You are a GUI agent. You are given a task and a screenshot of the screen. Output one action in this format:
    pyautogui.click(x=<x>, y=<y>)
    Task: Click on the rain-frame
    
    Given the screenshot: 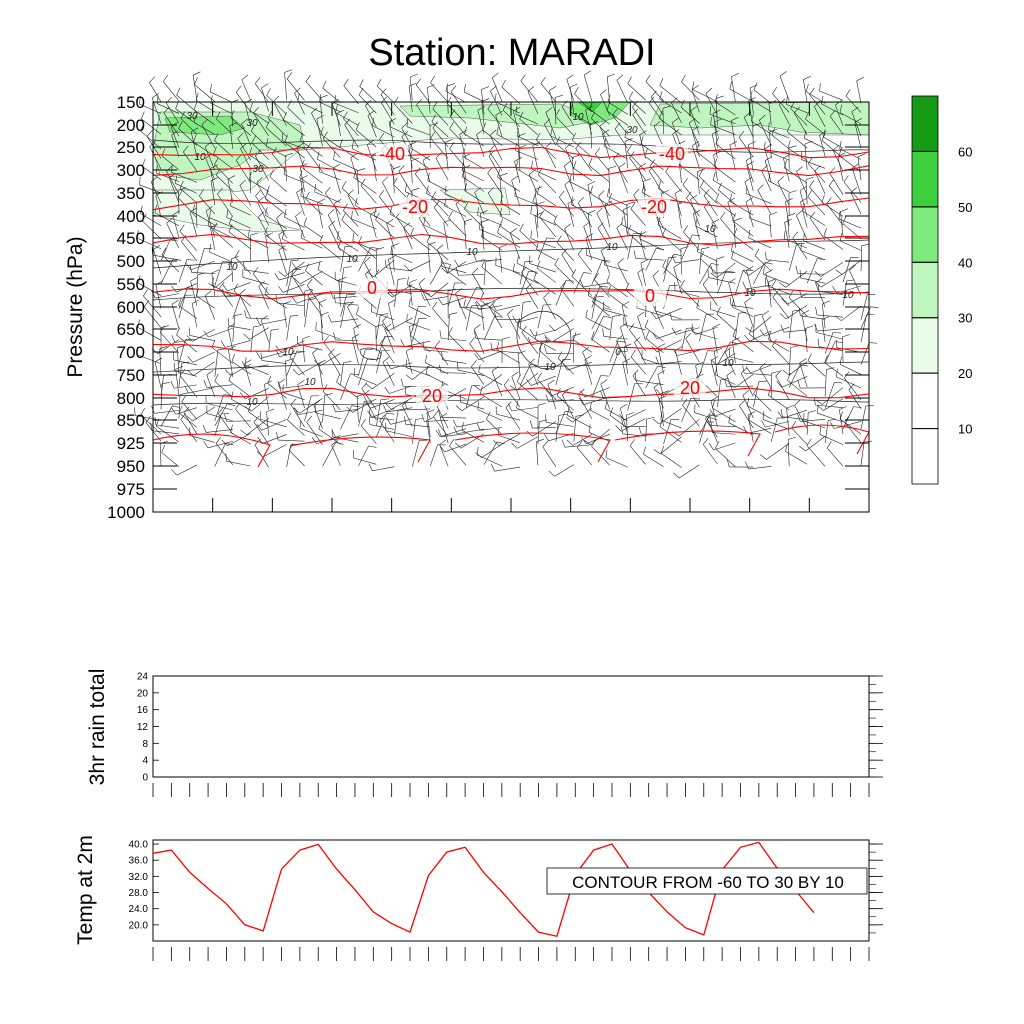 What is the action you would take?
    pyautogui.click(x=511, y=726)
    